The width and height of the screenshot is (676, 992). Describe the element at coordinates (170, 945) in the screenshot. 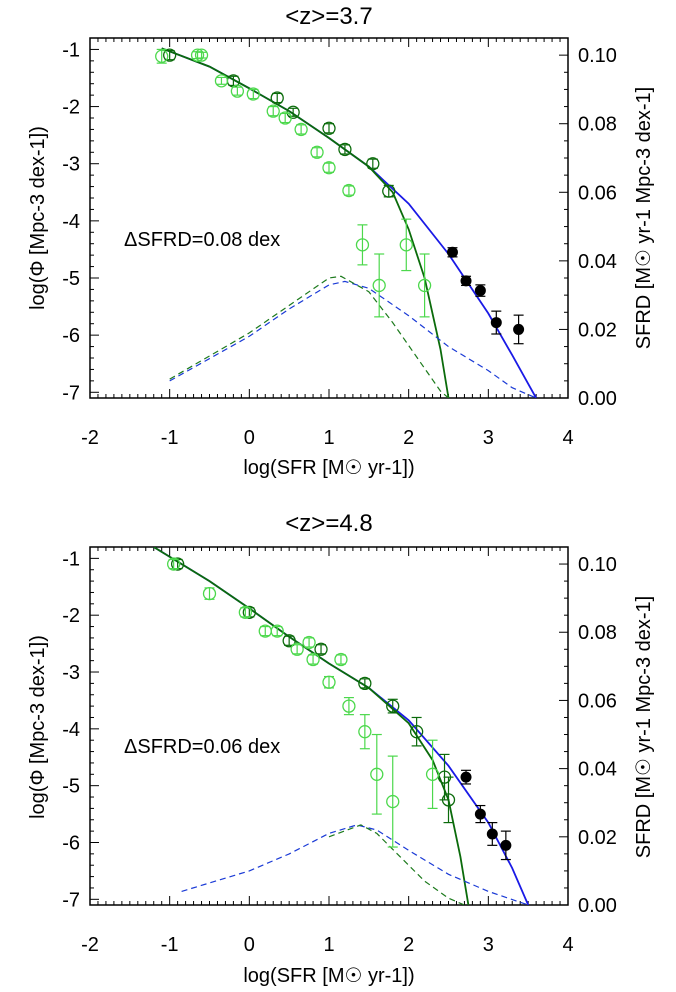

I see `x-tick-label: -1` at that location.